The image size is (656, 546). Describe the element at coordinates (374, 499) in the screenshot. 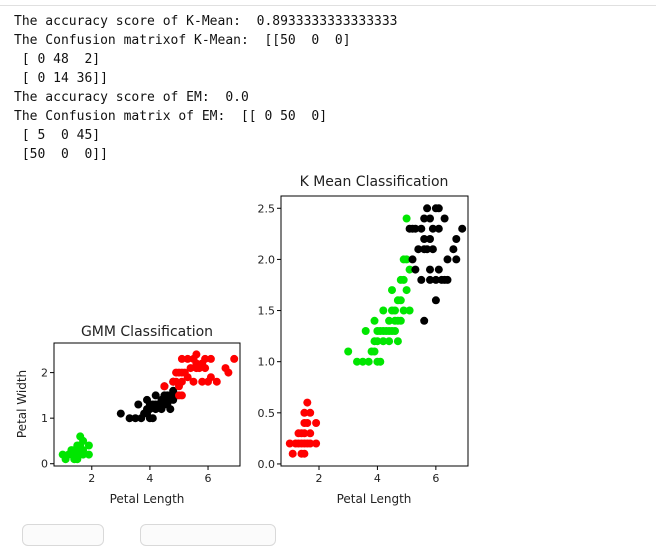

I see `kmean-x-axis-label: Petal Length` at that location.